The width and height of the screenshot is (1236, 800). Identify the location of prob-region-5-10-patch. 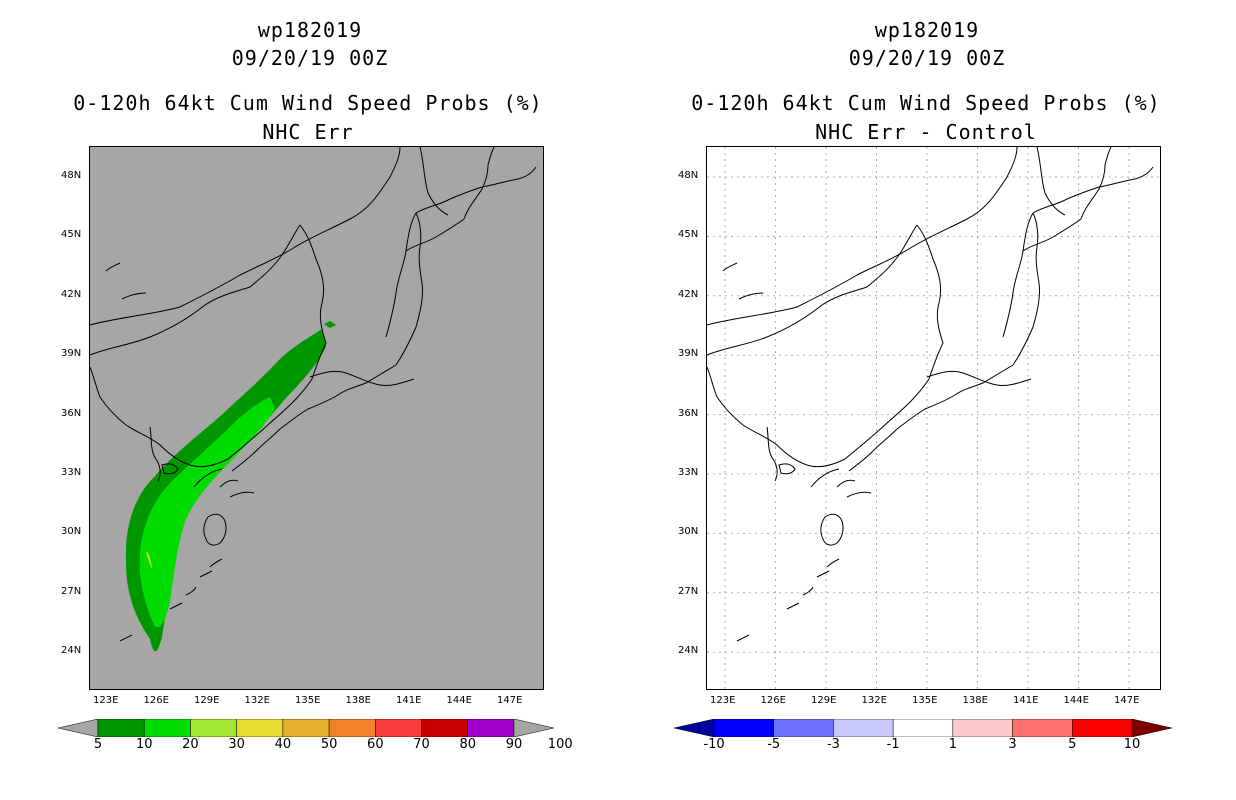
(330, 324).